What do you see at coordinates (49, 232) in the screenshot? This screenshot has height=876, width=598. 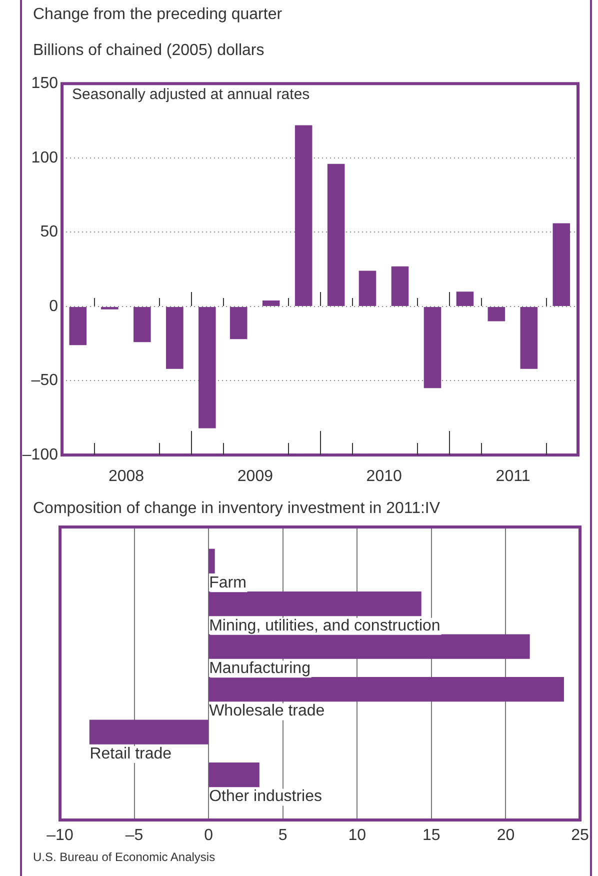 I see `y-tick-label: 50` at bounding box center [49, 232].